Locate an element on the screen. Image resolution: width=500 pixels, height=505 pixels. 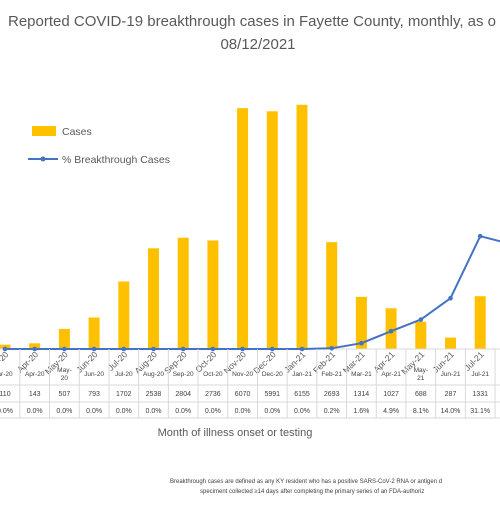
table-header-cell: Jul-20 is located at coordinates (124, 374).